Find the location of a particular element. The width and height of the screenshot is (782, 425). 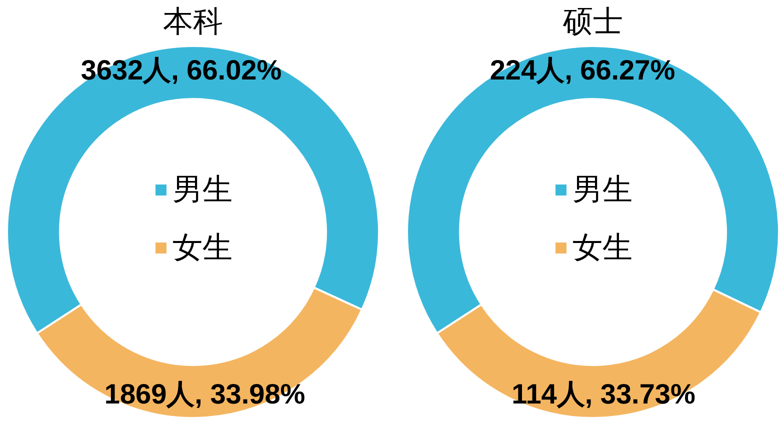

chart-title: 硕士 is located at coordinates (592, 22).